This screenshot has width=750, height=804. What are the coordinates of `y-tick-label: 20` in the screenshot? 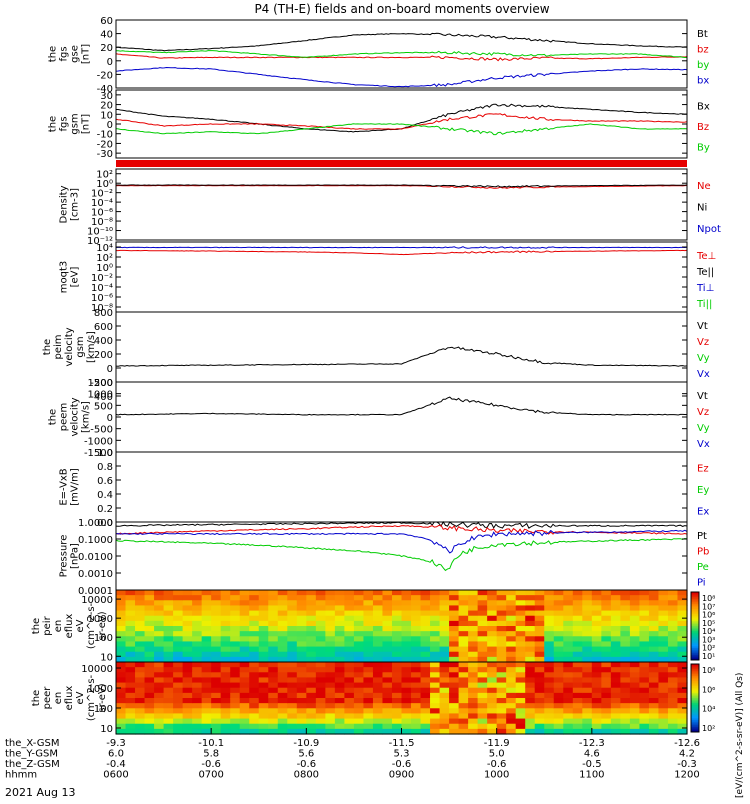 It's located at (106, 48).